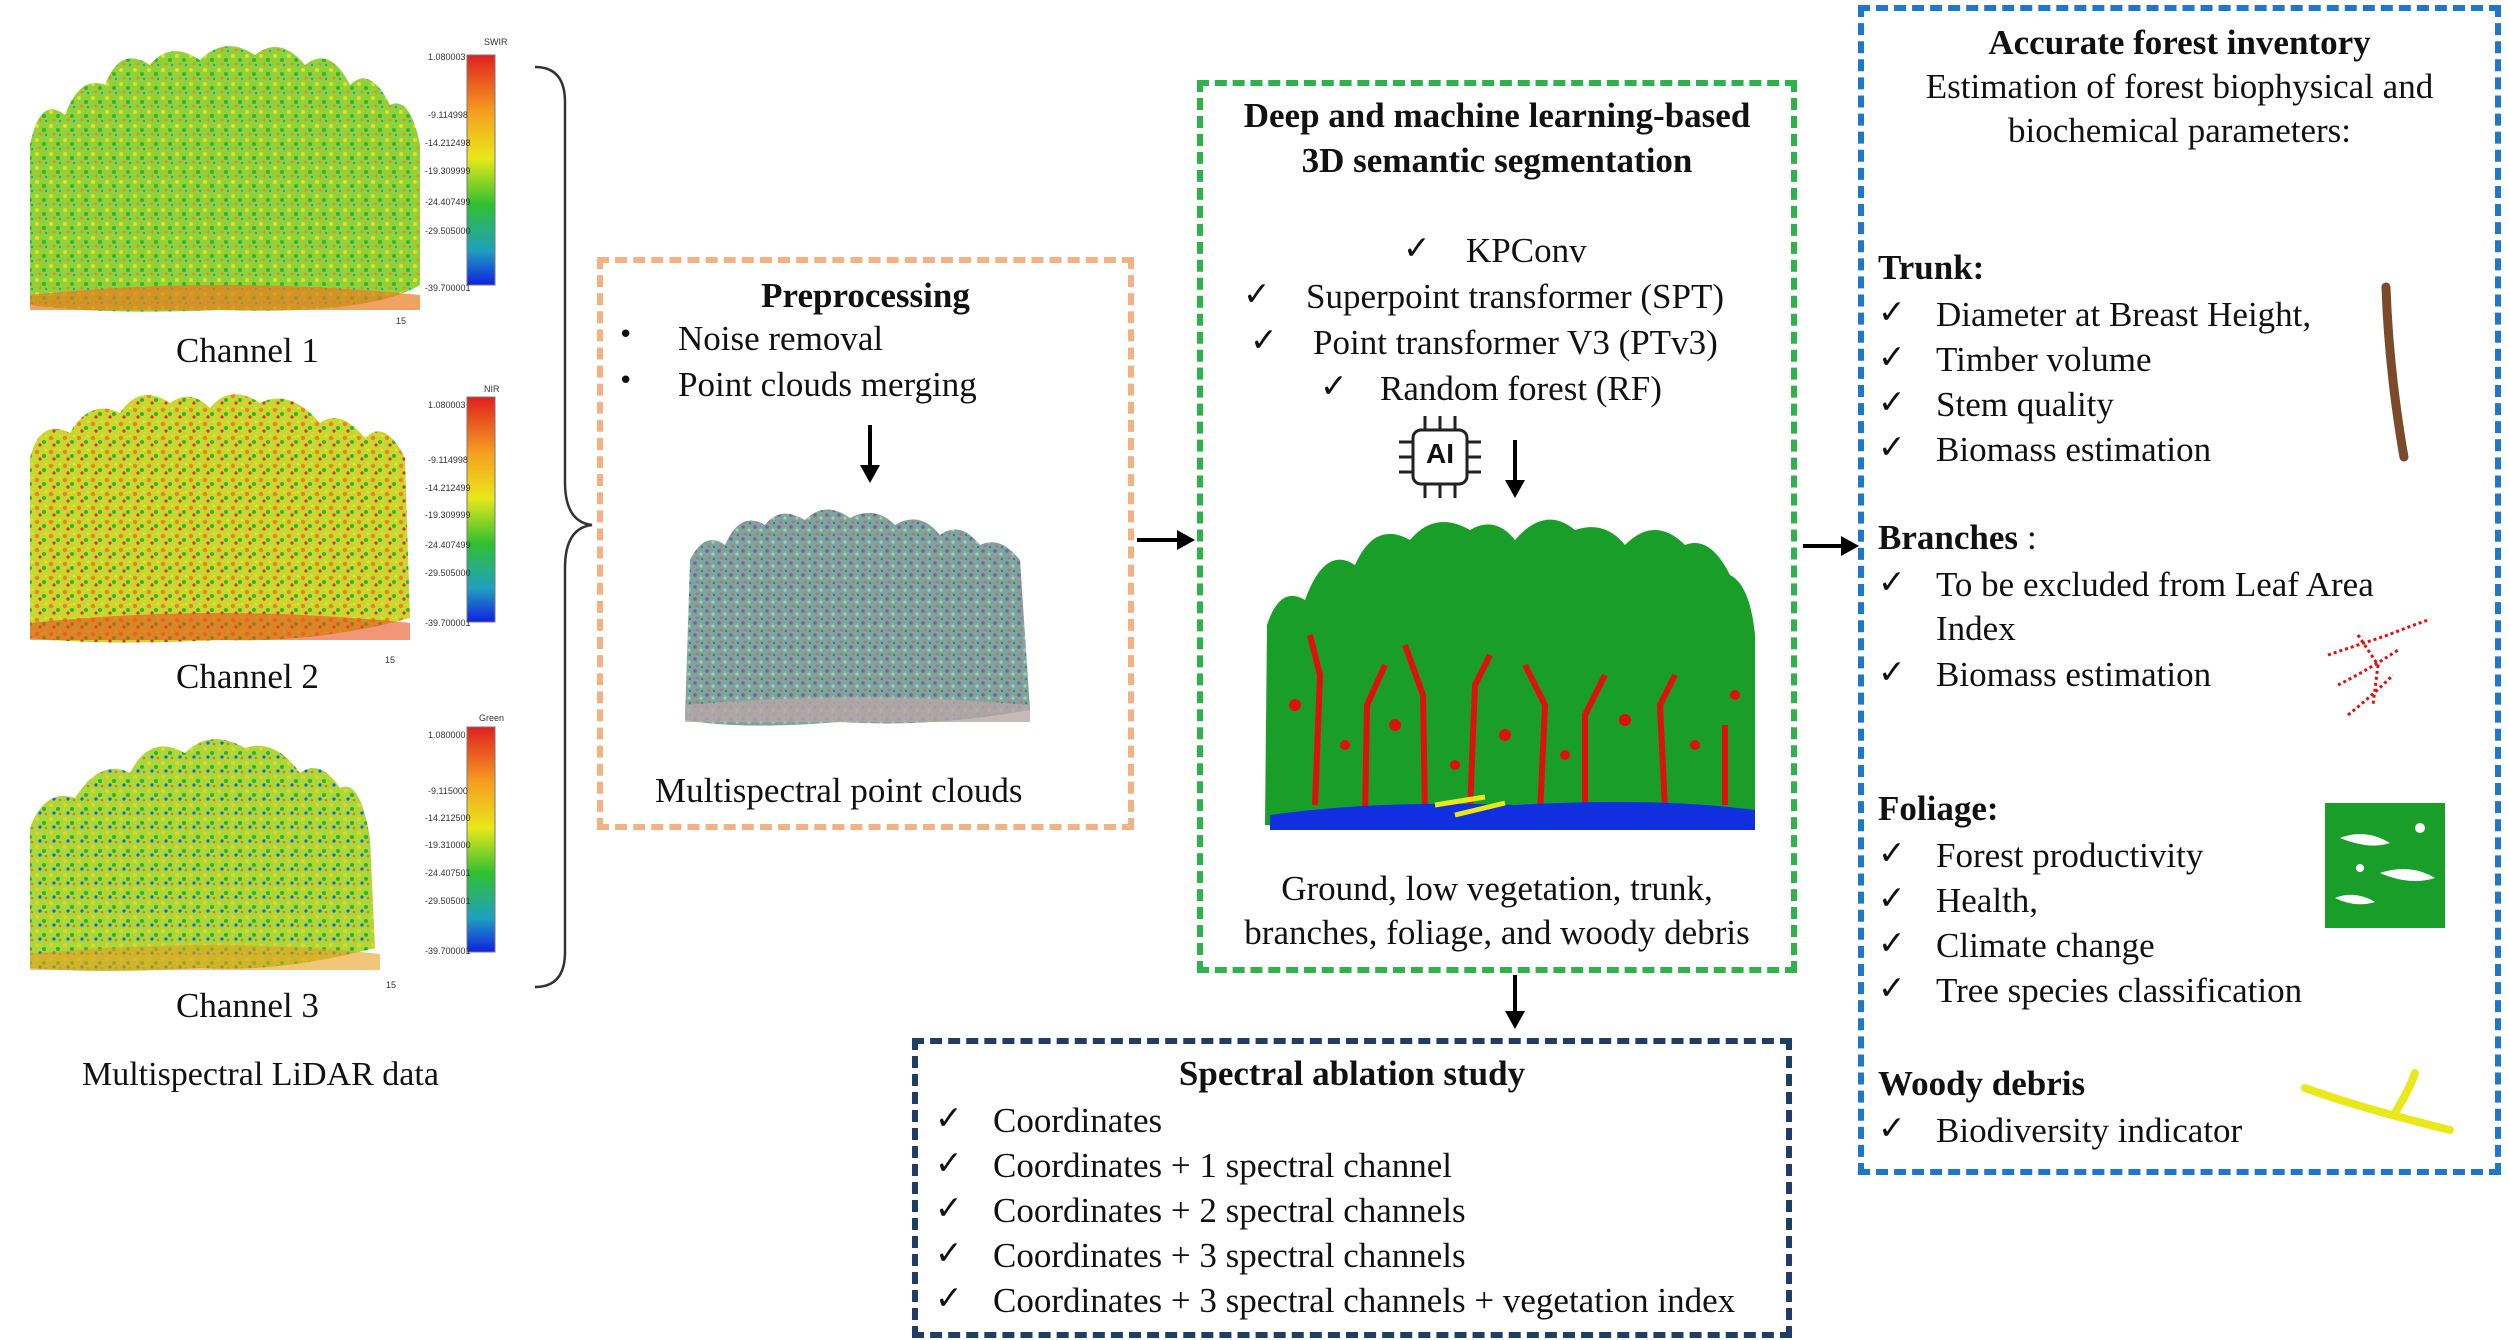 The image size is (2509, 1340). I want to click on channel-2-tick: -29.505000, so click(448, 573).